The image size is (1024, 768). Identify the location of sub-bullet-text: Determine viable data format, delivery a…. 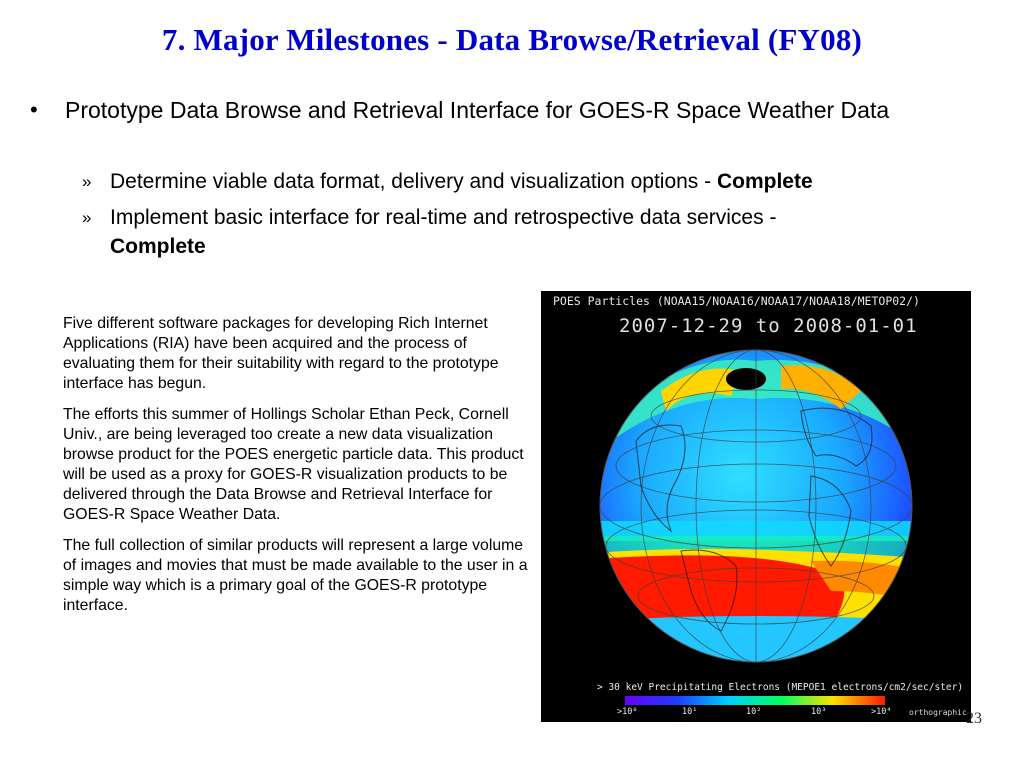
(413, 181).